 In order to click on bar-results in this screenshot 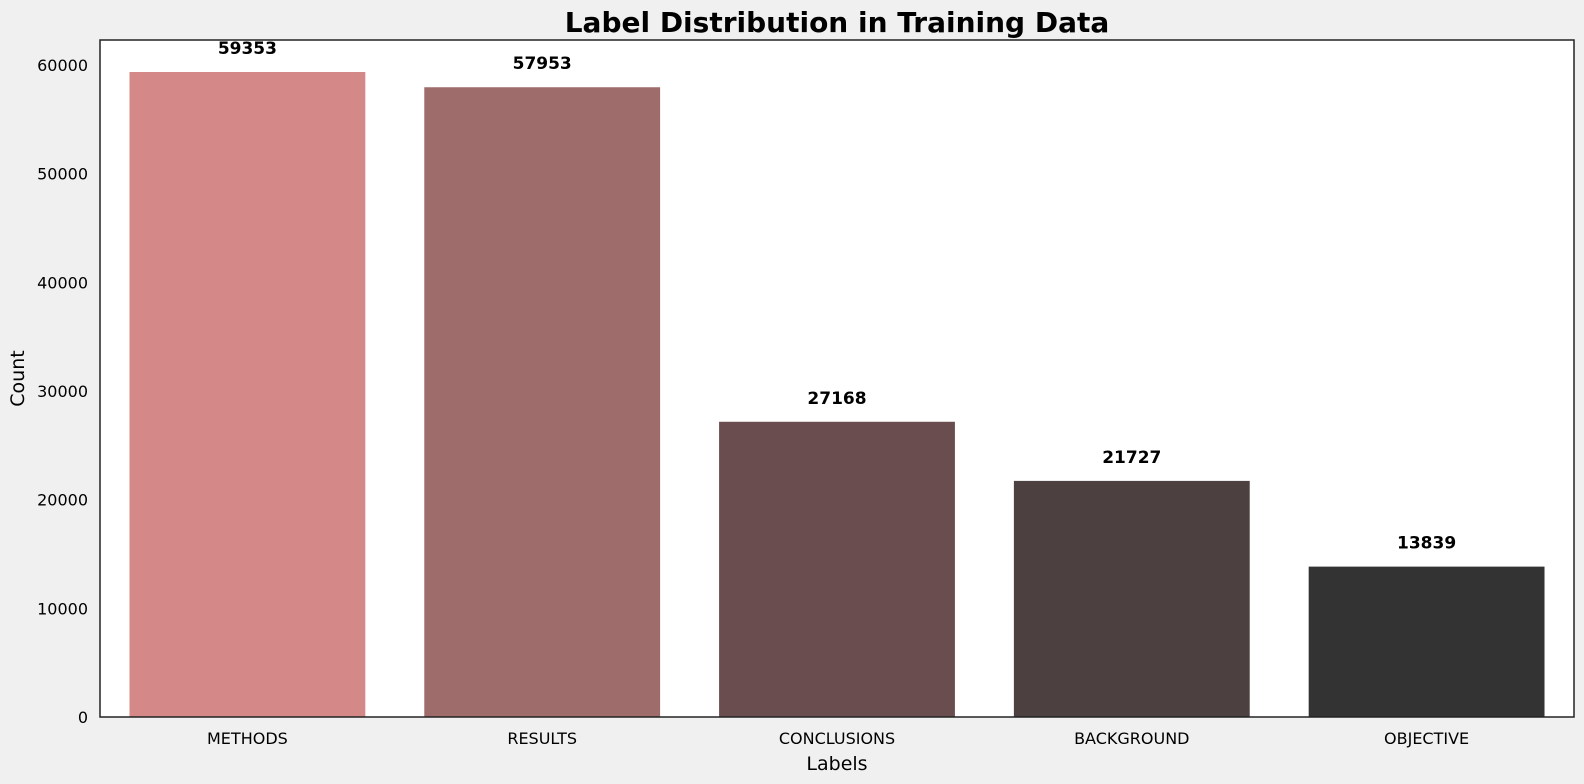, I will do `click(542, 402)`.